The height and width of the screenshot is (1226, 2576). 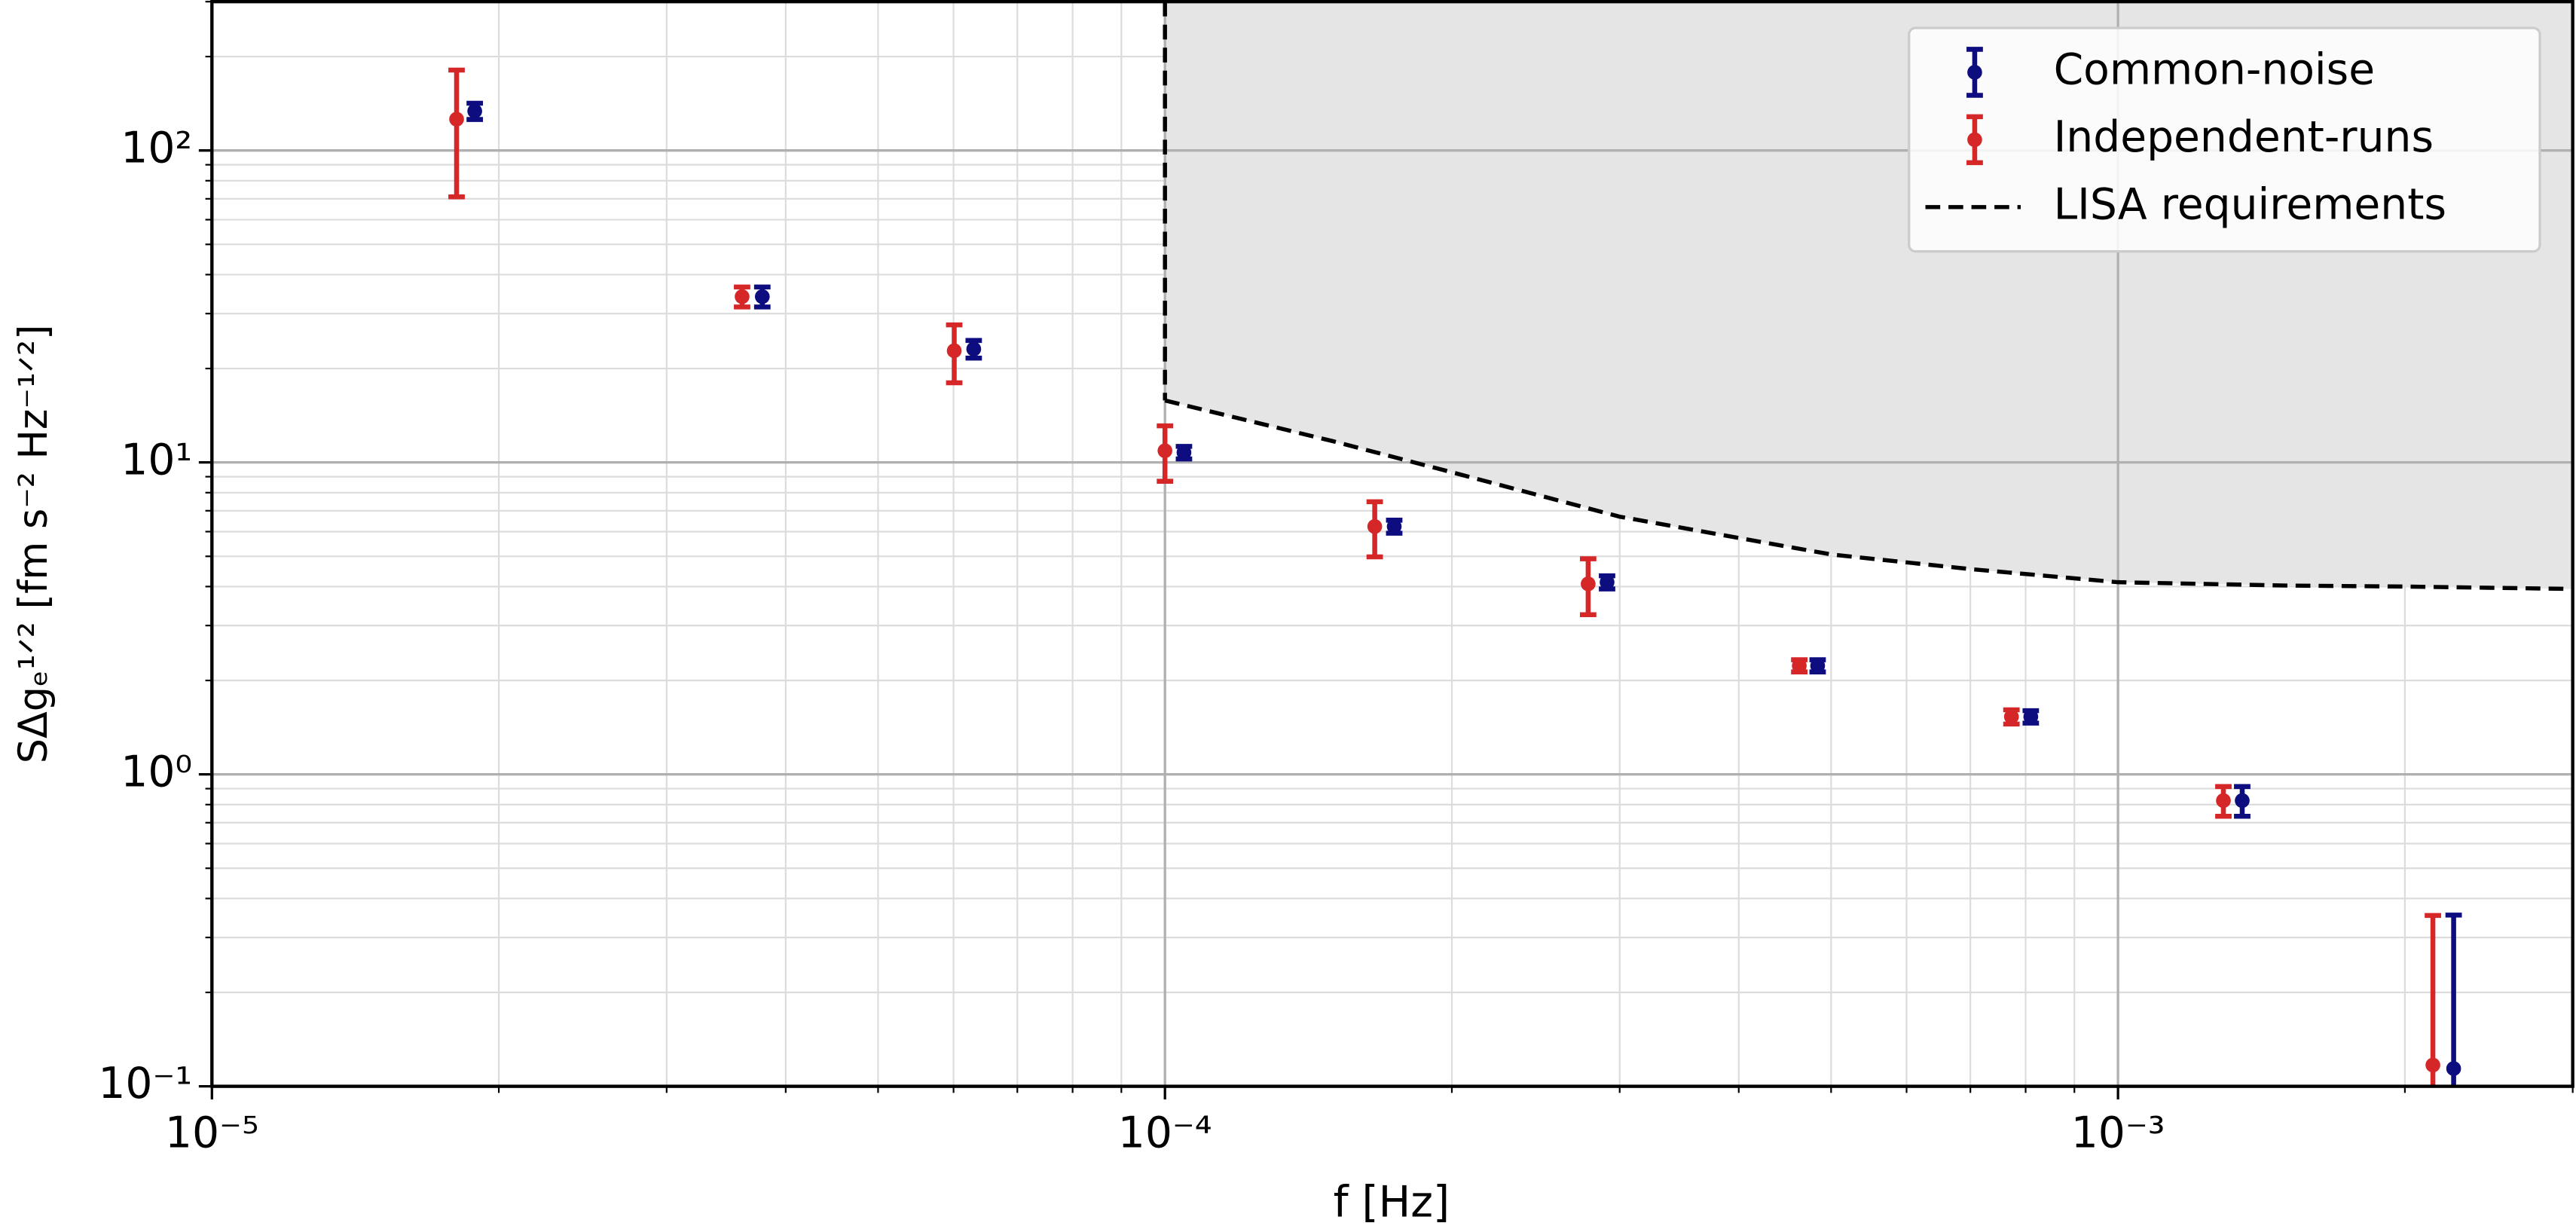 What do you see at coordinates (34, 544) in the screenshot?
I see `y-axis-label: SΔgₑ¹ᐟ² [fm s⁻² Hz⁻¹ᐟ²]` at bounding box center [34, 544].